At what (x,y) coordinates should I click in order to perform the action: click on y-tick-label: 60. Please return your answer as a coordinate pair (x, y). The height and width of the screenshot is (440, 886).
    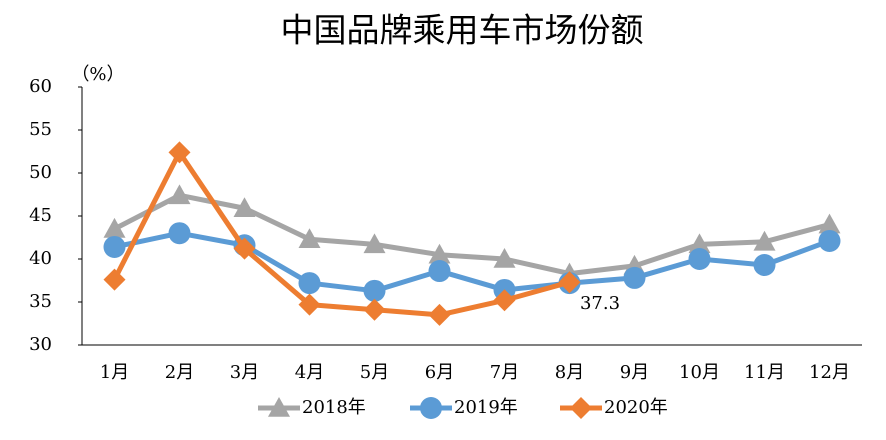
    Looking at the image, I should click on (40, 86).